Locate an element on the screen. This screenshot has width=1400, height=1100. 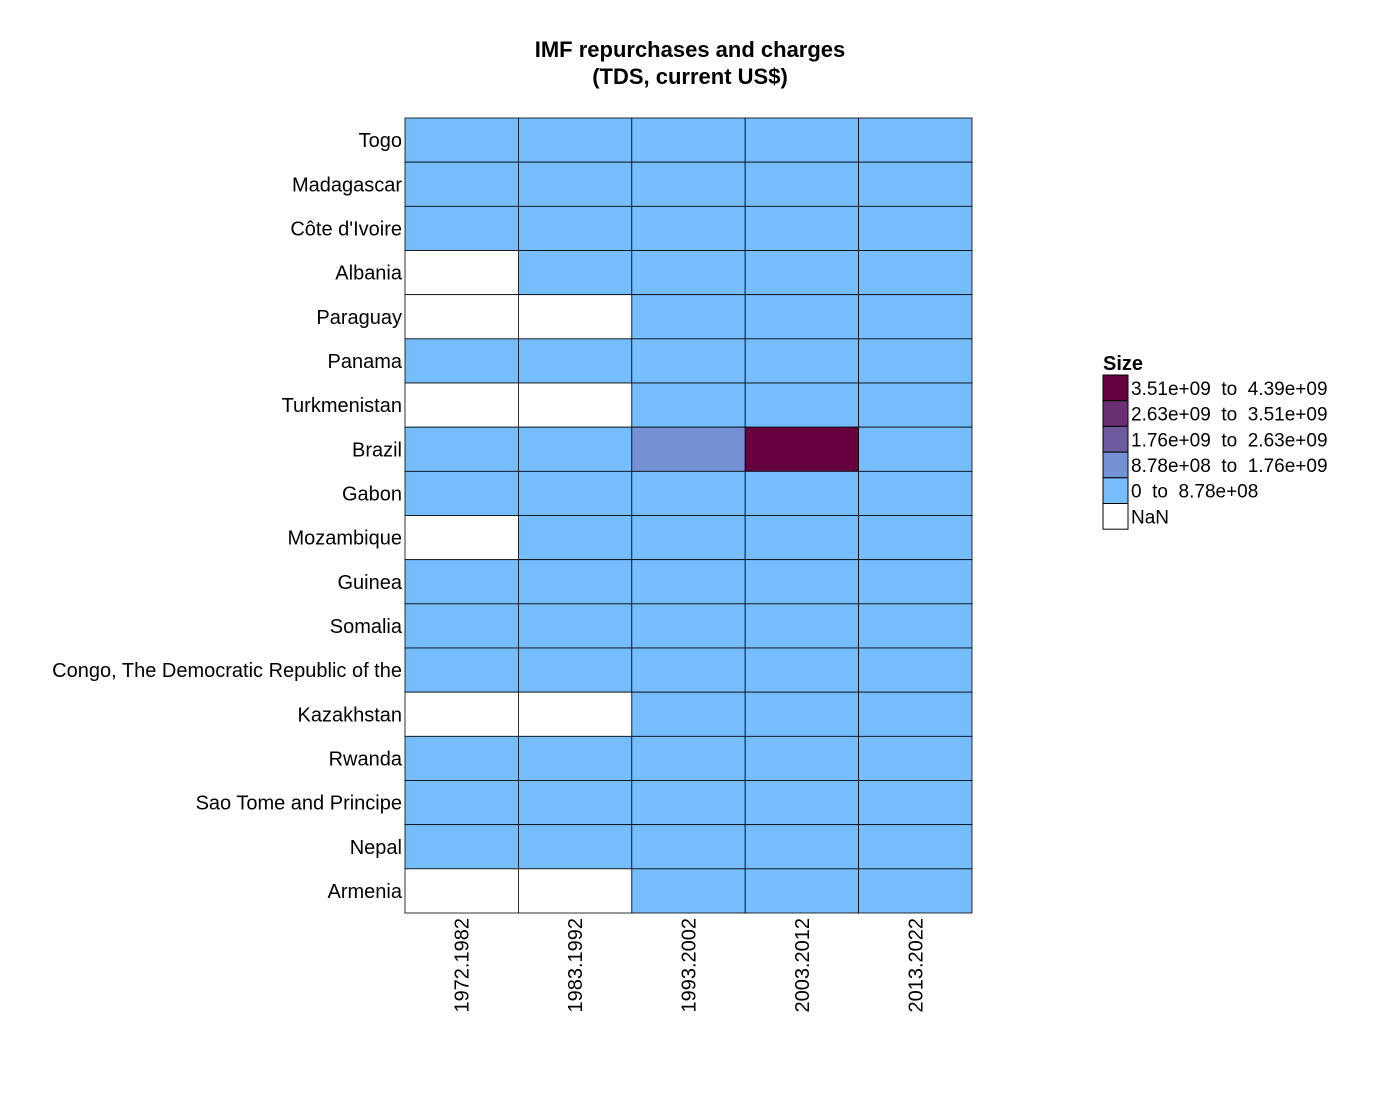
y-tick-label: Kazakhstan is located at coordinates (349, 715).